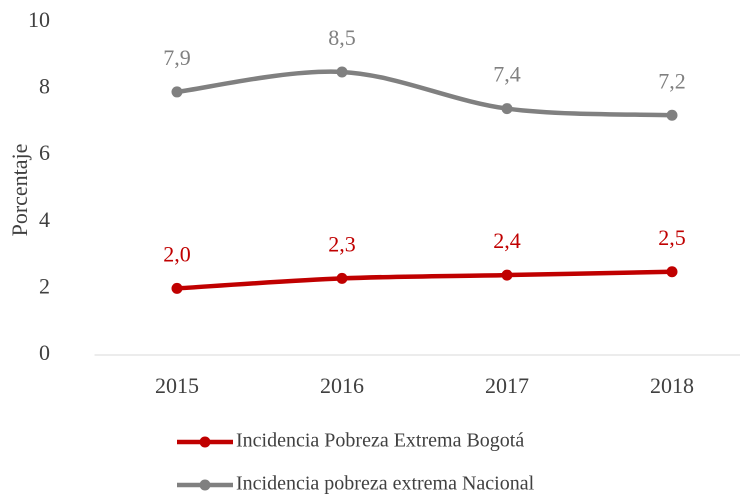 The image size is (743, 497). What do you see at coordinates (342, 243) in the screenshot?
I see `data-label: 2,3` at bounding box center [342, 243].